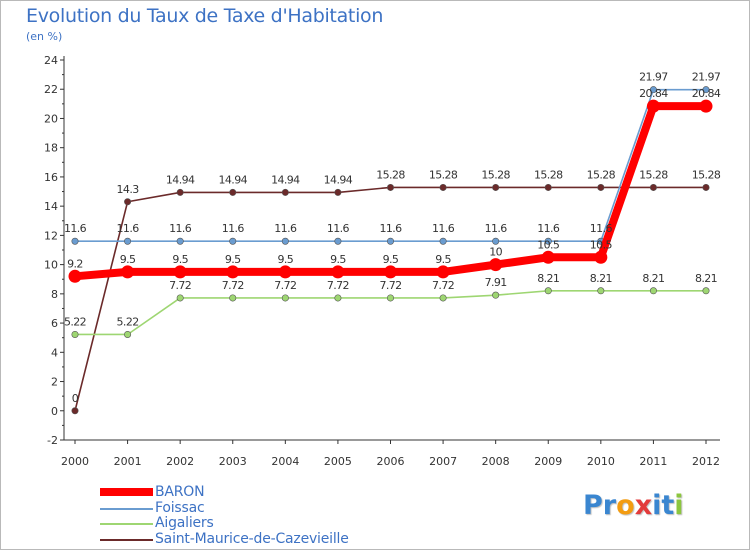  What do you see at coordinates (54, 323) in the screenshot?
I see `y-tick-label: 6` at bounding box center [54, 323].